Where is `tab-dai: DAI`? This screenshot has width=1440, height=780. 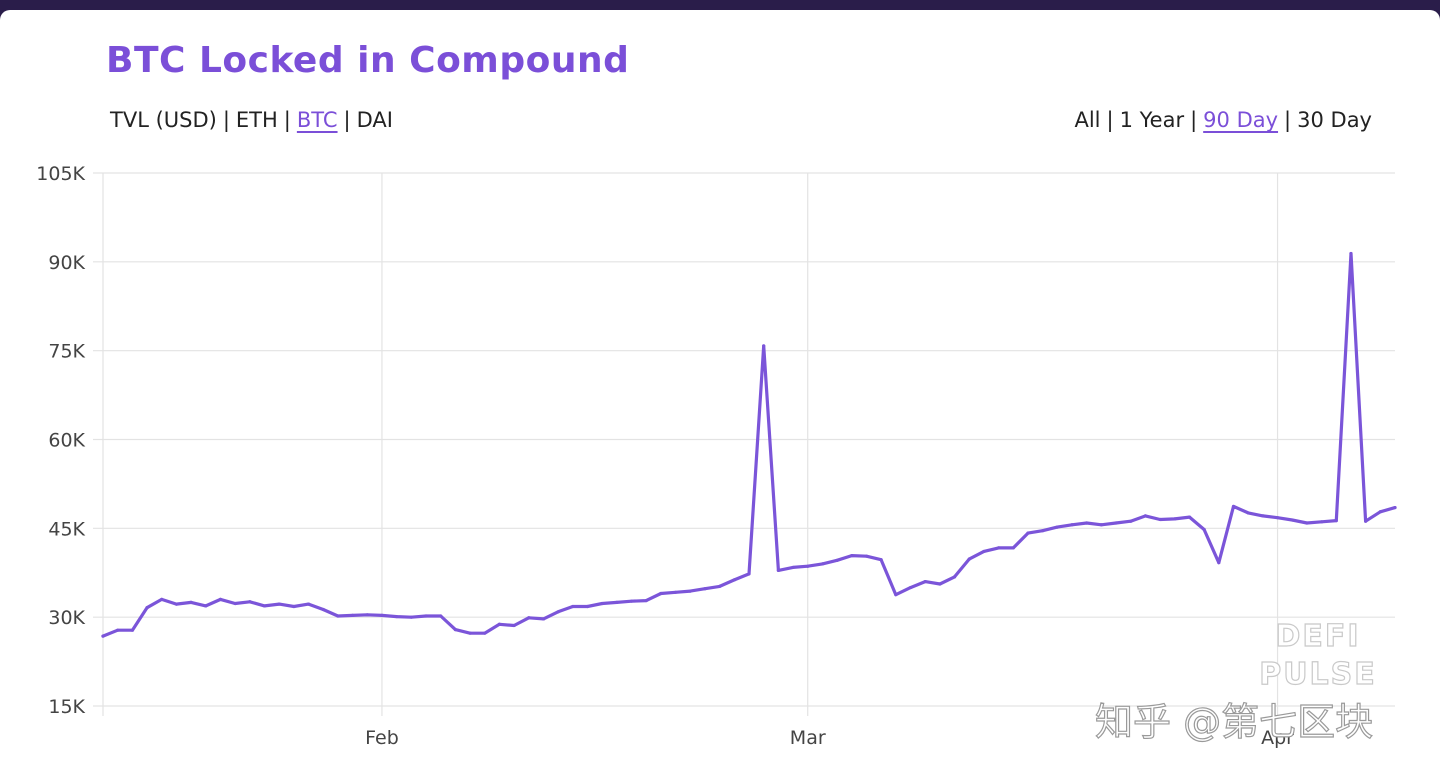 tab-dai: DAI is located at coordinates (374, 120).